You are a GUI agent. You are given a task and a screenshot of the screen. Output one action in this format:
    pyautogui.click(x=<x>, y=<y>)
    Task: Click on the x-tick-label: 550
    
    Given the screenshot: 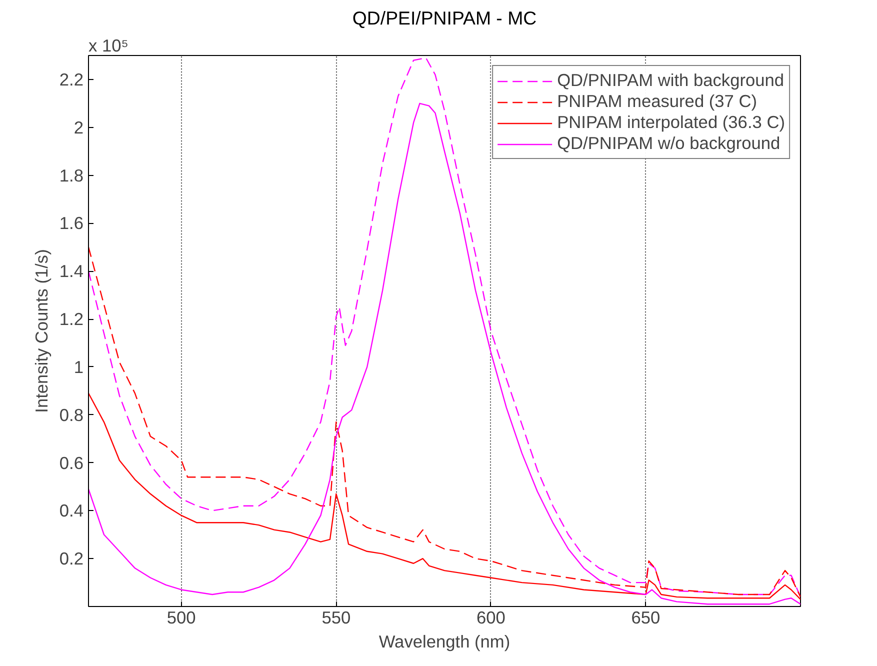 What is the action you would take?
    pyautogui.click(x=336, y=618)
    